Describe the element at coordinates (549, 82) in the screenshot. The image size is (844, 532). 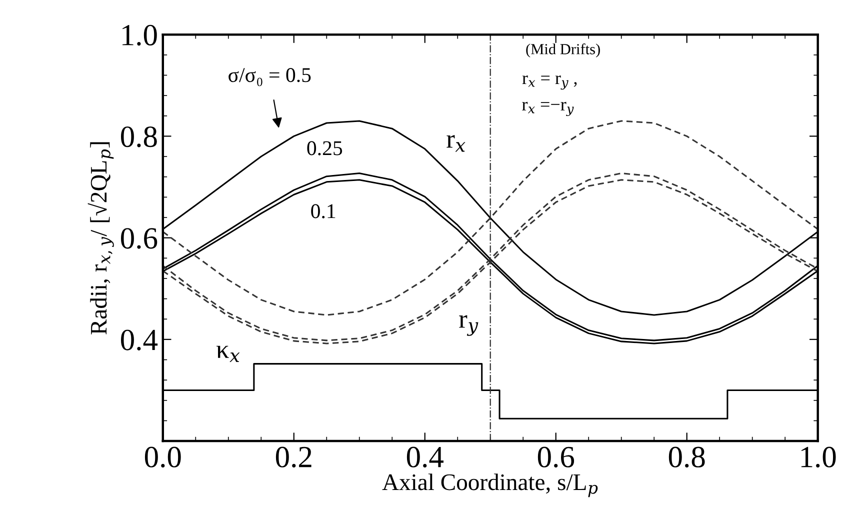
I see `annotation: r$_{x}$ = r$_{y}$ ,` at that location.